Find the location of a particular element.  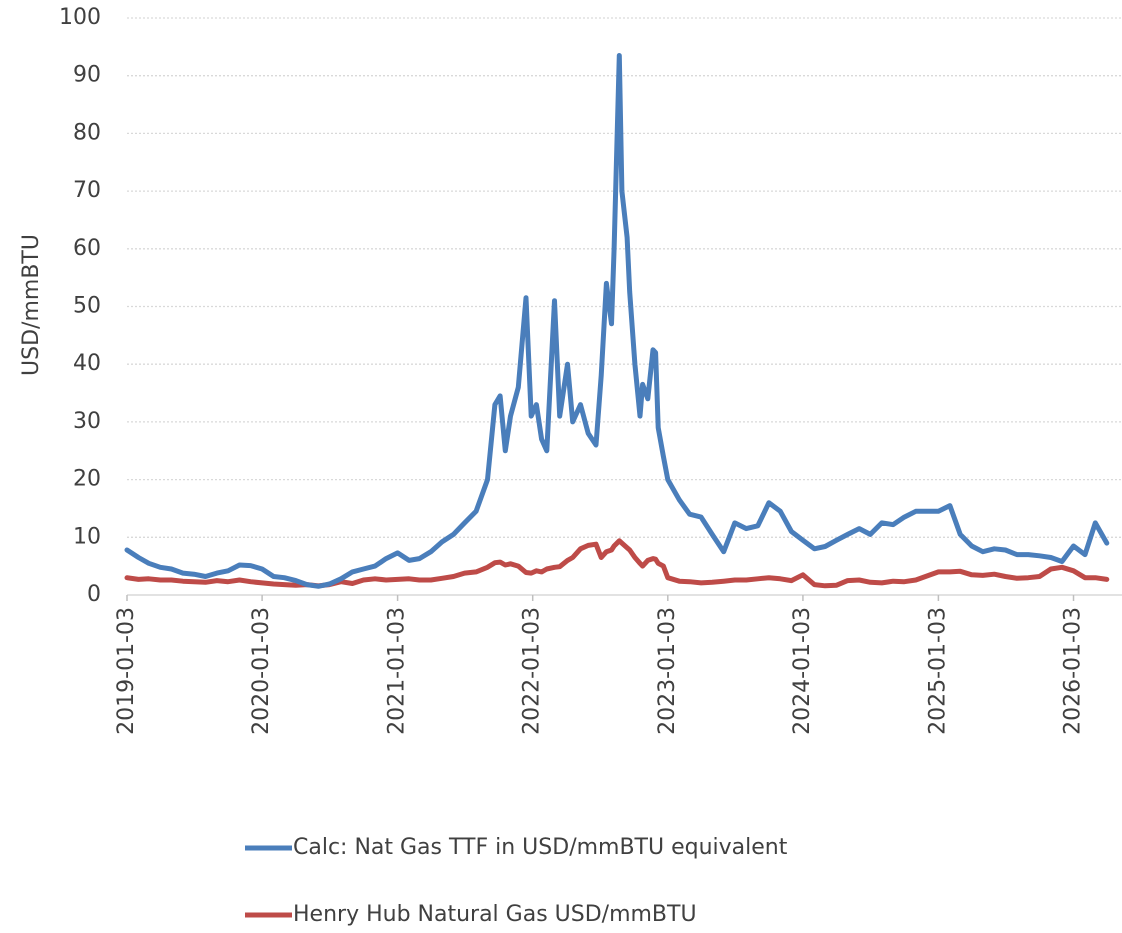

x-tick-label: 2021-01-03 is located at coordinates (397, 671).